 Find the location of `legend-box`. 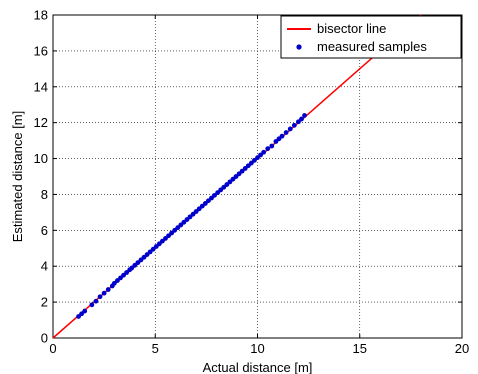

legend-box is located at coordinates (371, 37).